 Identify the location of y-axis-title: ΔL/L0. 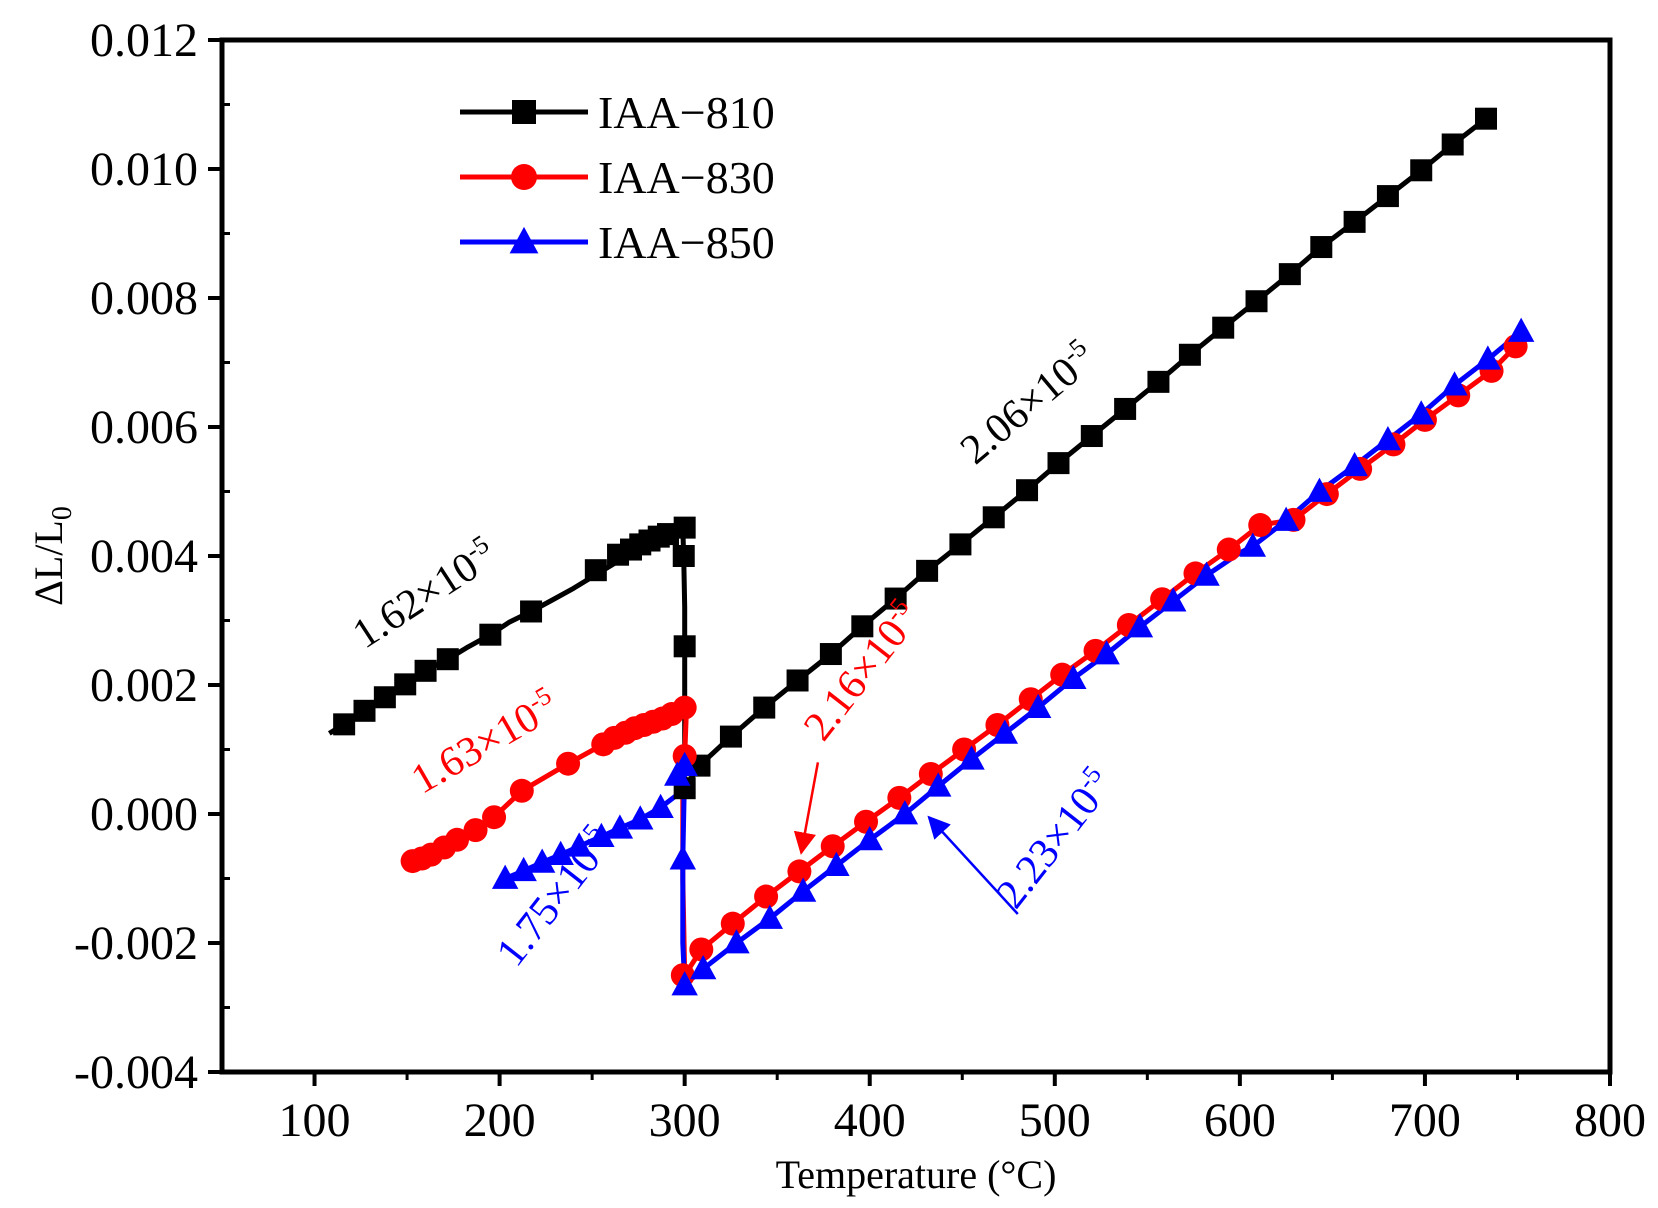
(52, 556).